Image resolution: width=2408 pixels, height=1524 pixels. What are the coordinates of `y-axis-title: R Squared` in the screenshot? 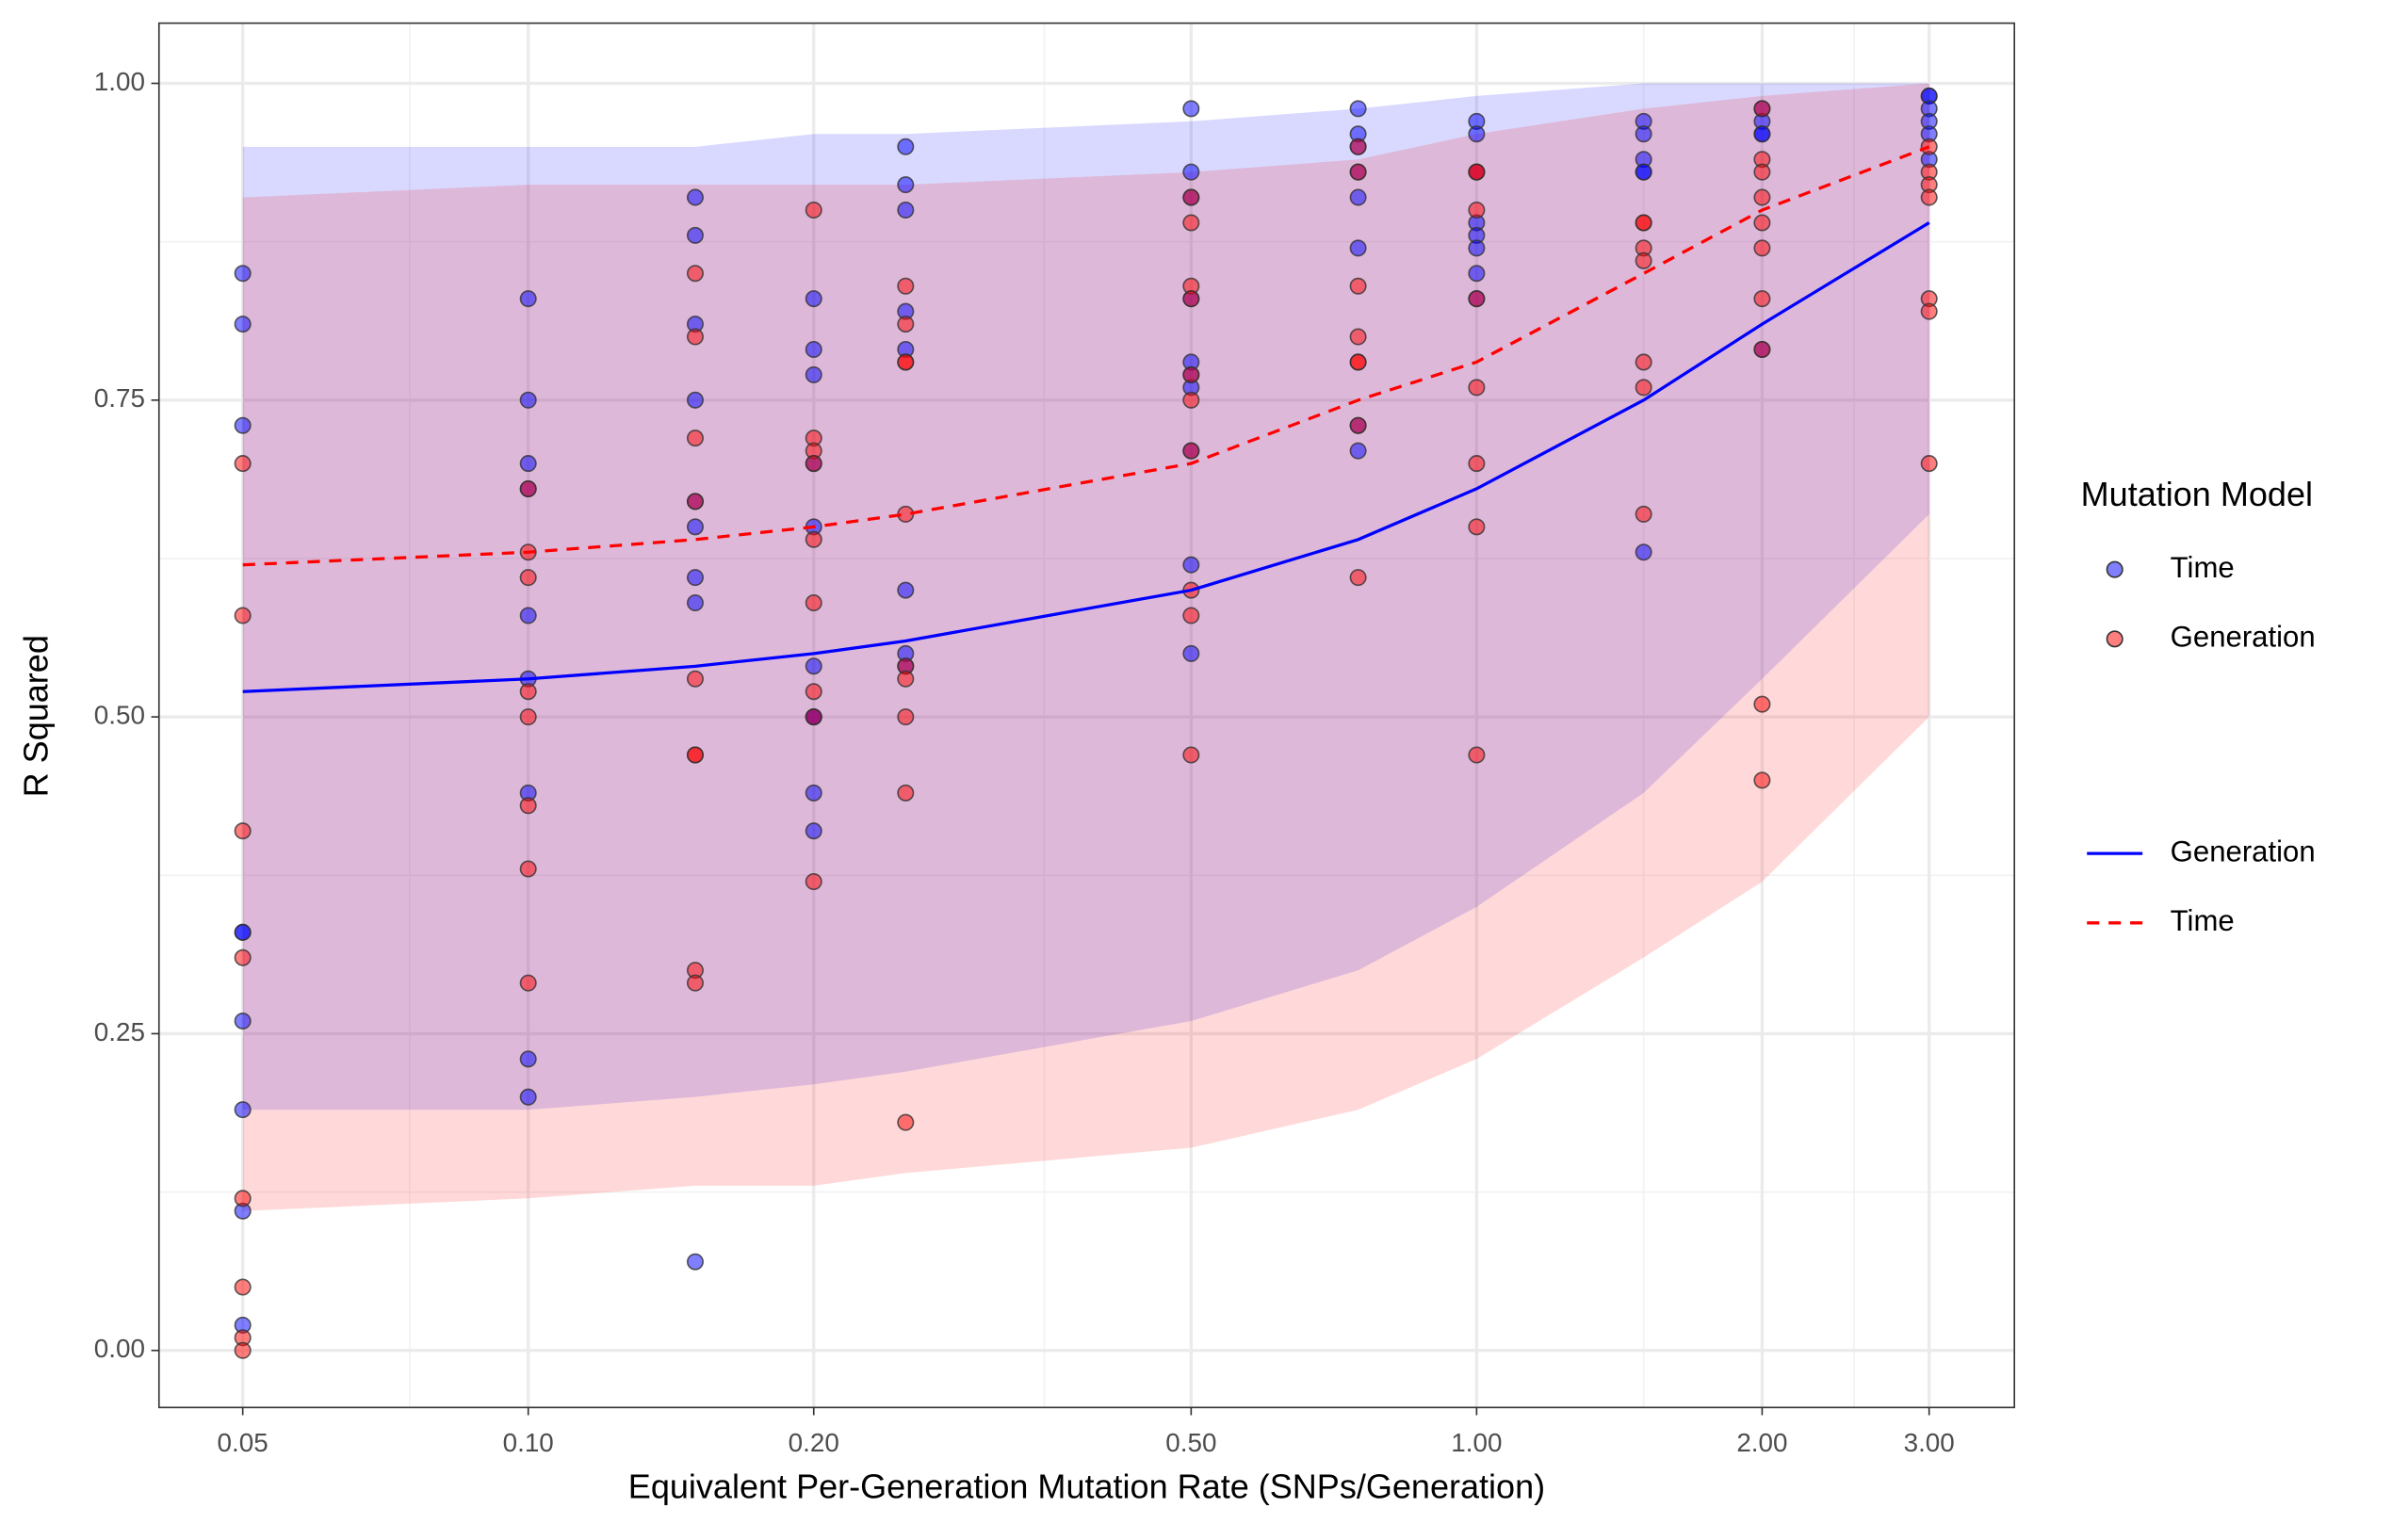 It's located at (35, 716).